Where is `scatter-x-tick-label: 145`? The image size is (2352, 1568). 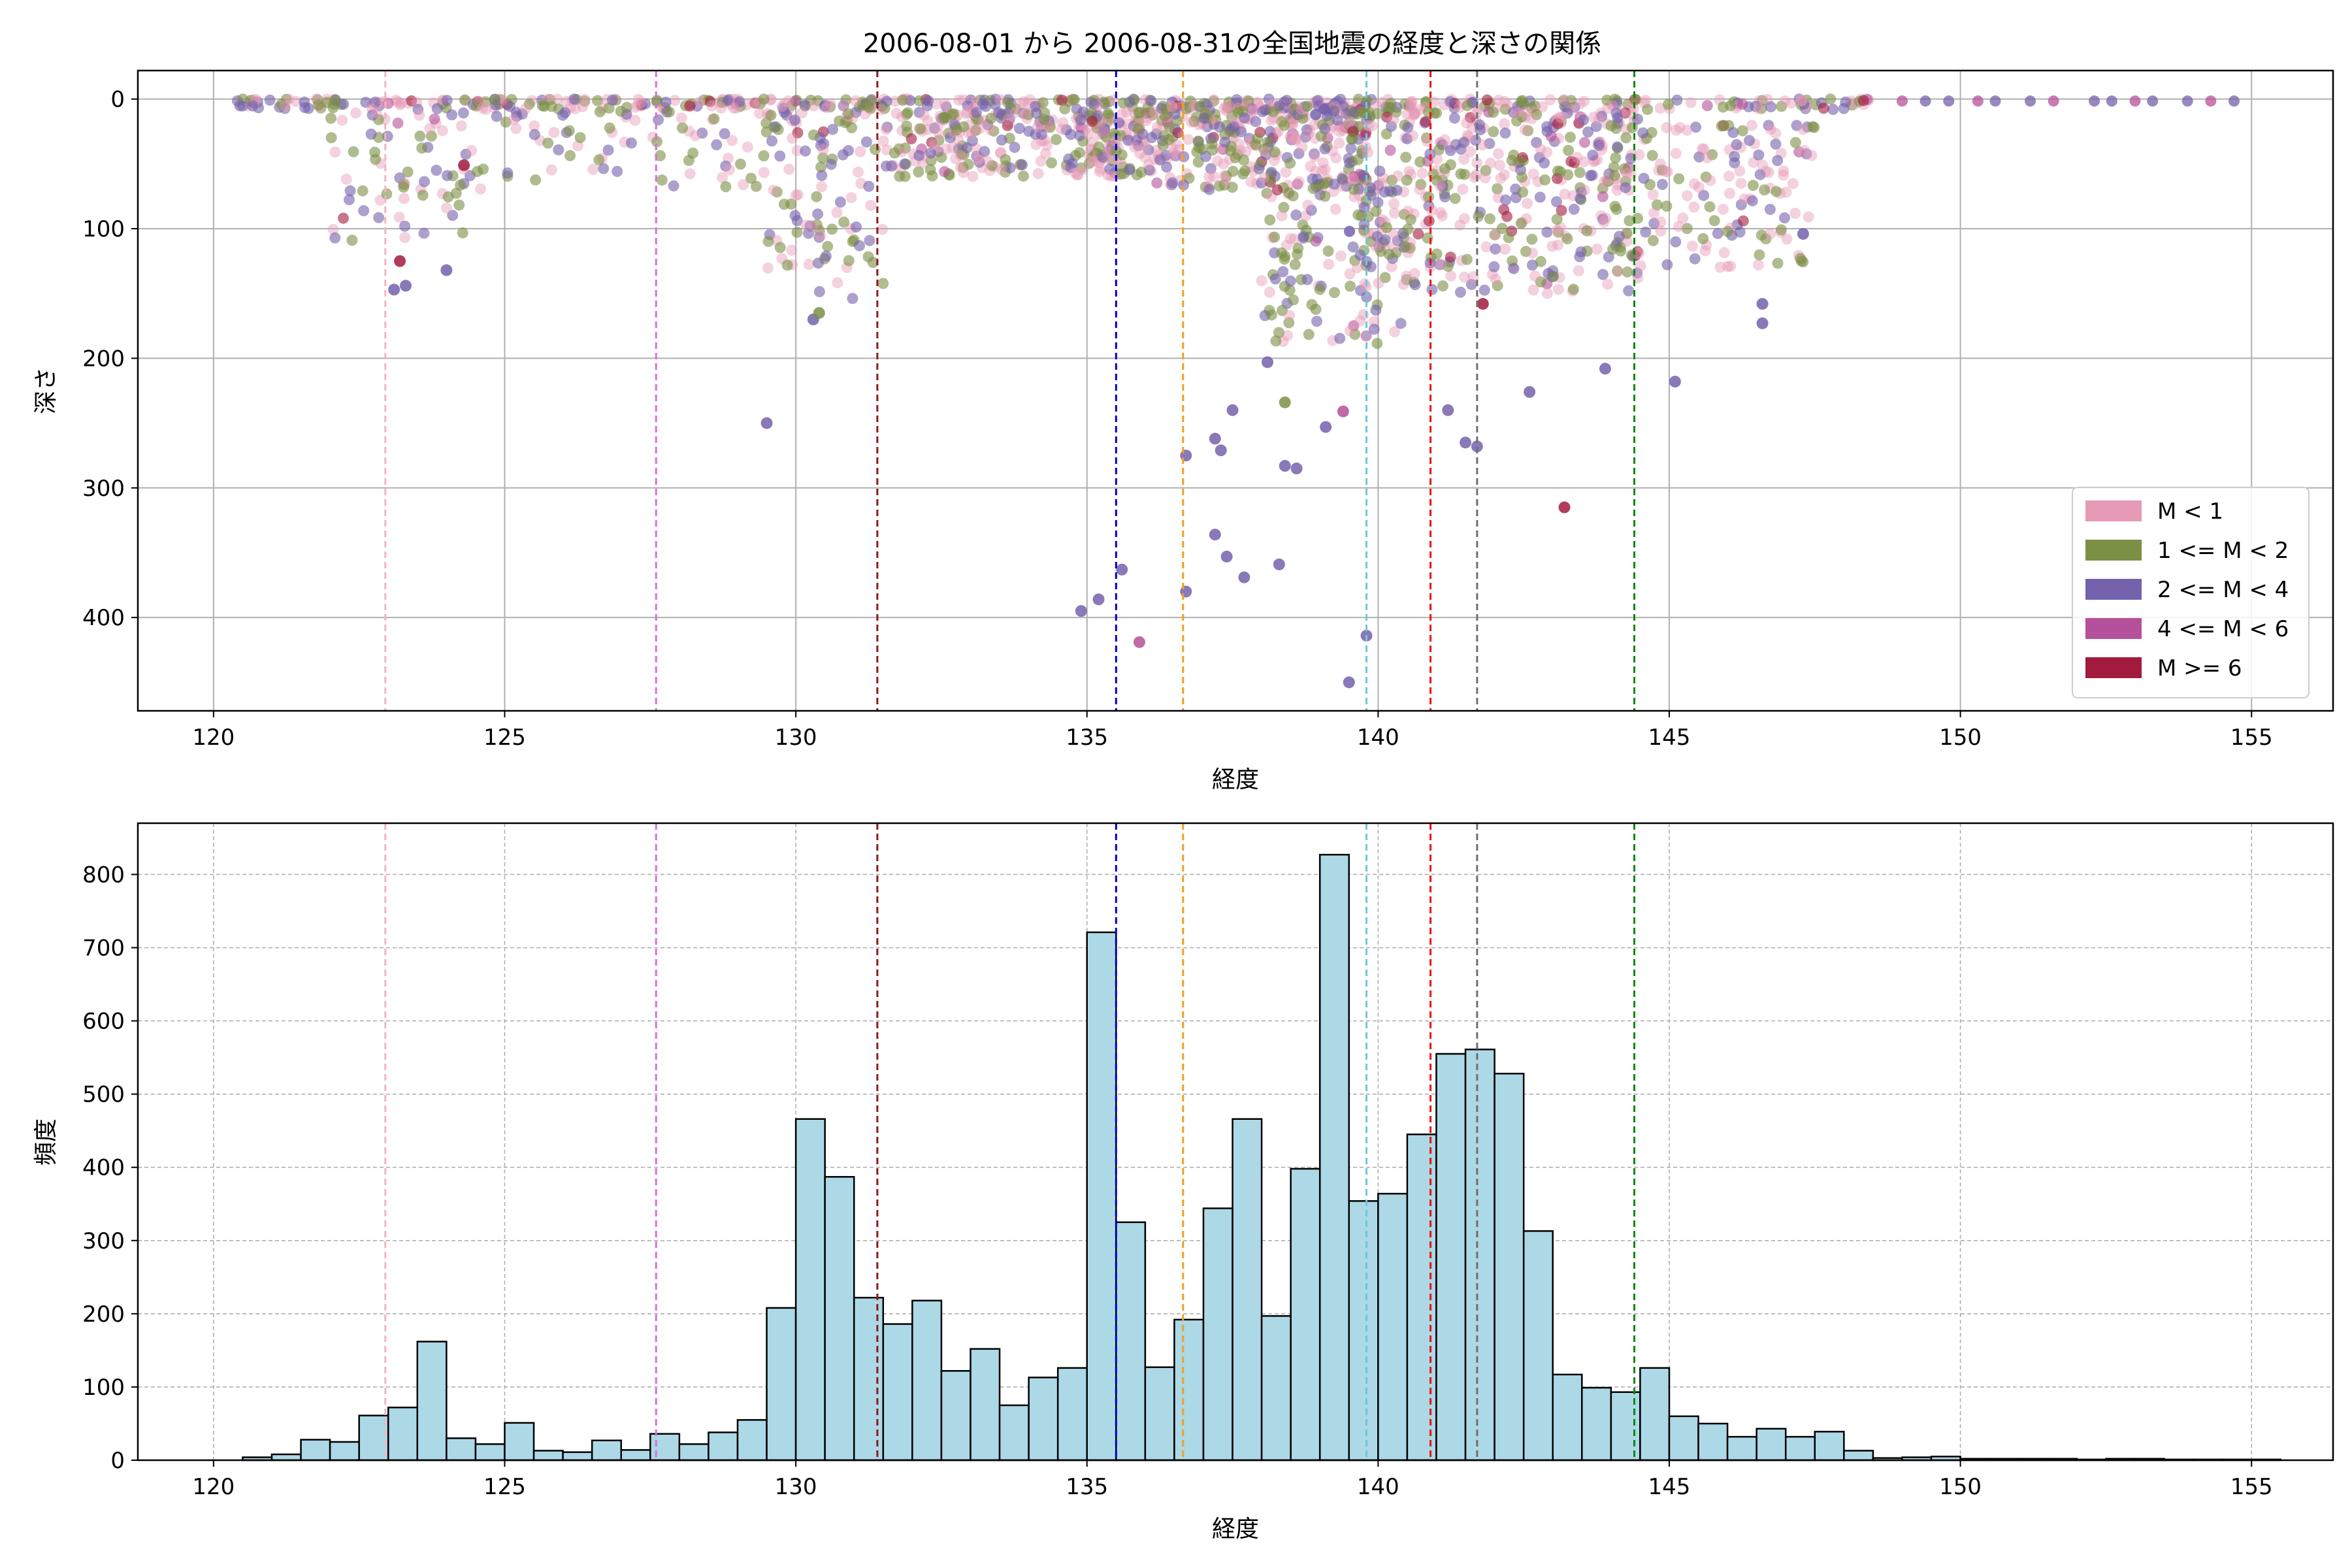 scatter-x-tick-label: 145 is located at coordinates (1669, 738).